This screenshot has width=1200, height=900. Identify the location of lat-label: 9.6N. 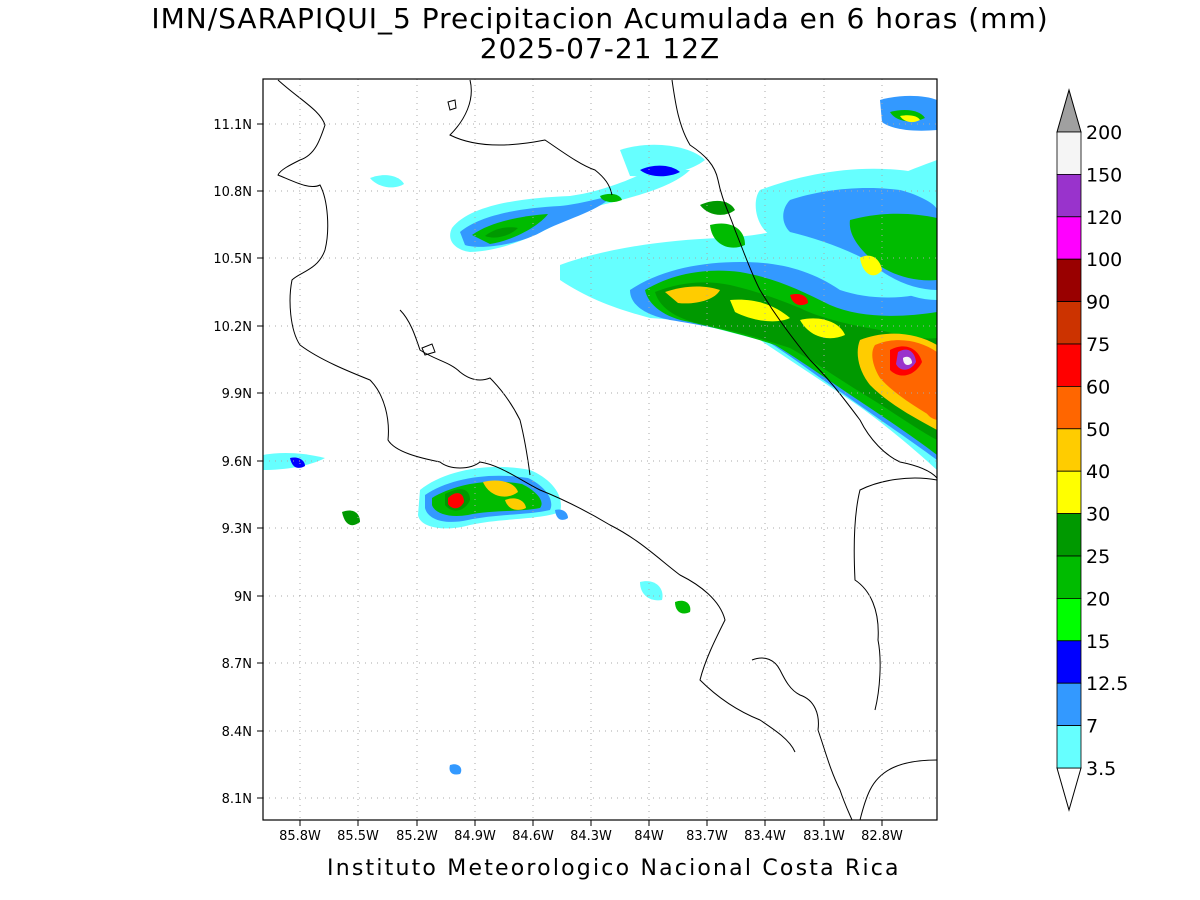
(237, 462).